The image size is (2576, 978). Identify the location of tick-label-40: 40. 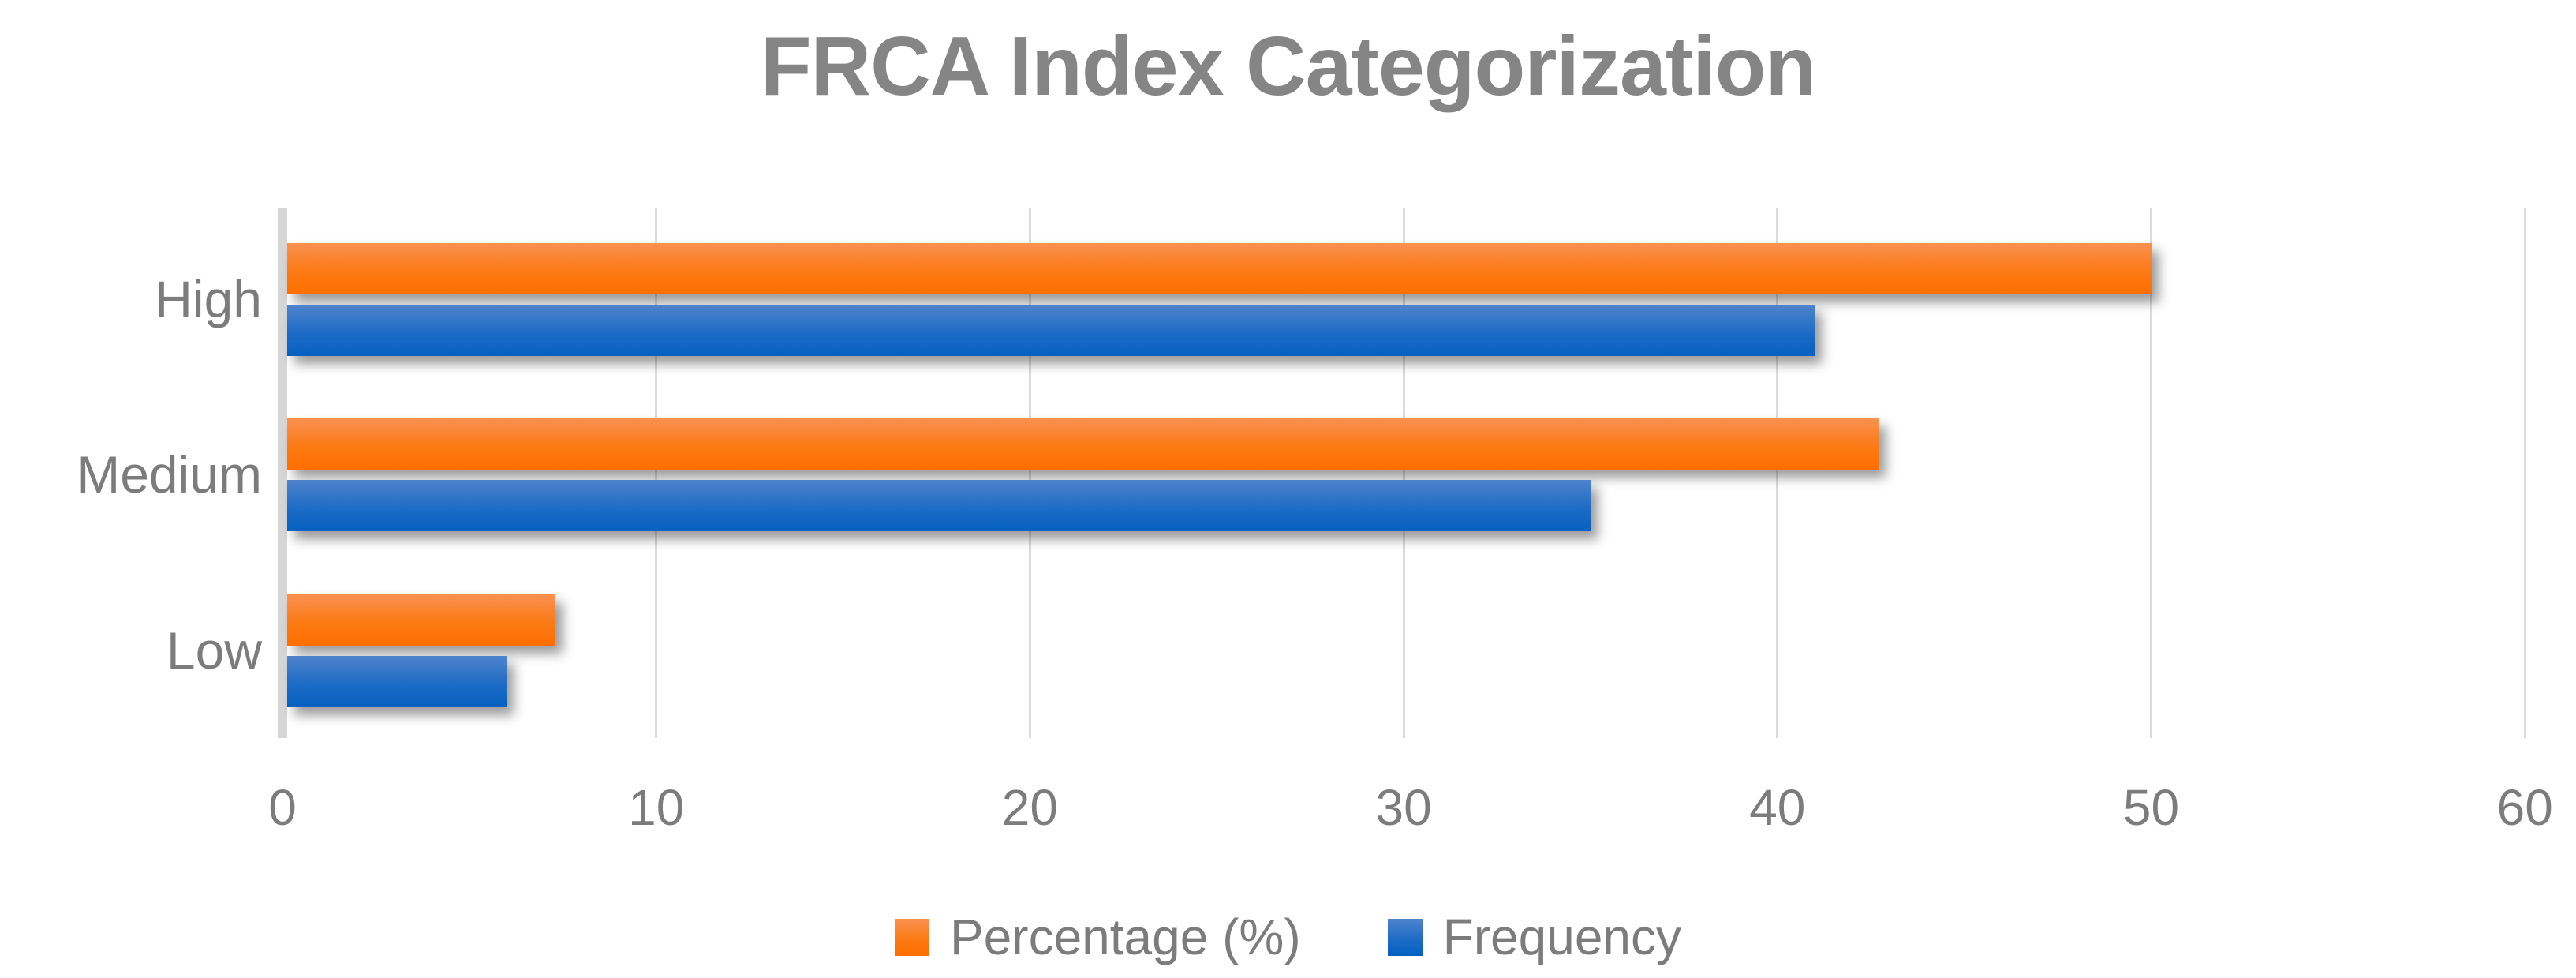
(1777, 807).